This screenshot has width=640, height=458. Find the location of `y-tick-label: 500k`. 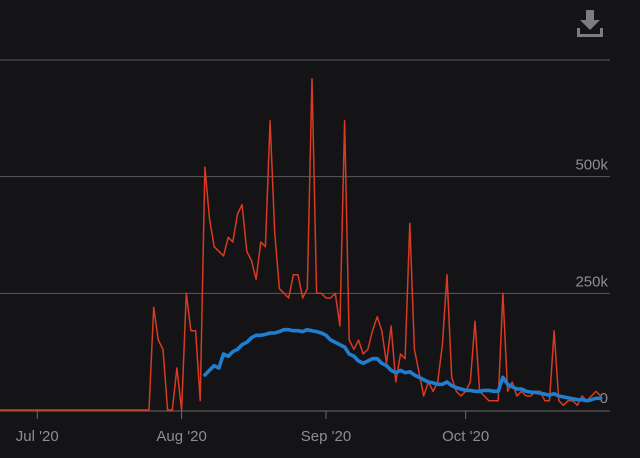

y-tick-label: 500k is located at coordinates (591, 165).